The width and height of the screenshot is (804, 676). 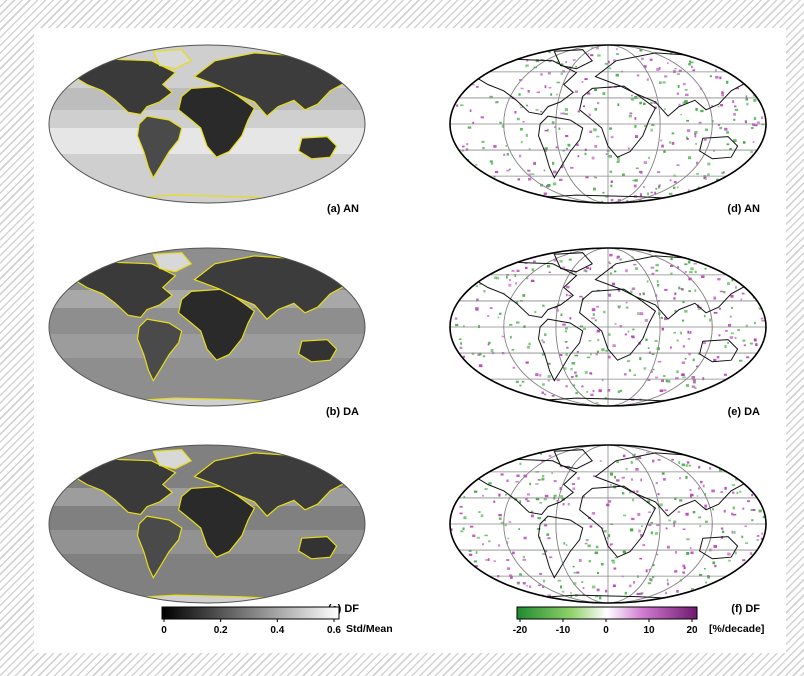 What do you see at coordinates (608, 332) in the screenshot?
I see `map-panel-e: (e) DA` at bounding box center [608, 332].